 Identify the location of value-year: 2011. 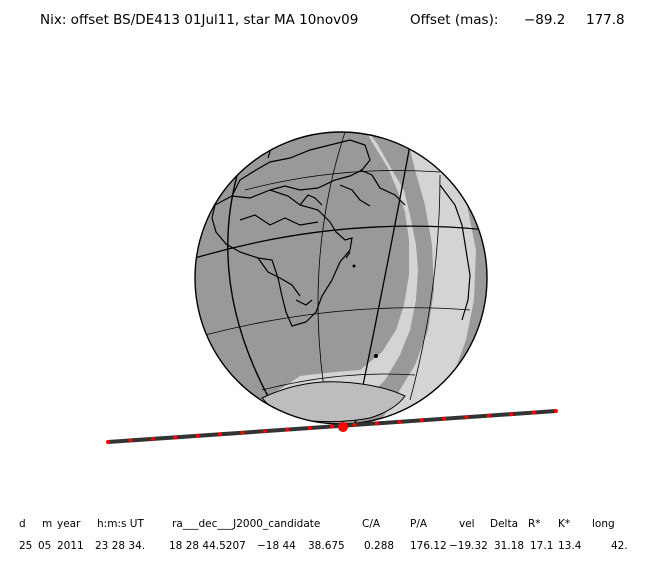
(70, 546).